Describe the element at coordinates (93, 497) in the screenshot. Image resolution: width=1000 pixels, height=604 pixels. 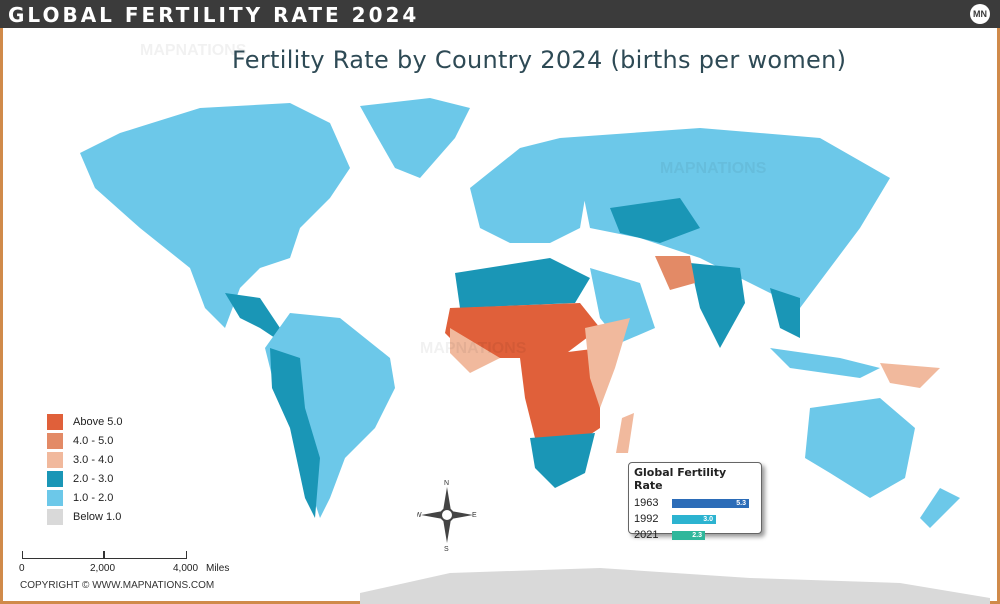
I see `legend-label: 1.0 - 2.0` at that location.